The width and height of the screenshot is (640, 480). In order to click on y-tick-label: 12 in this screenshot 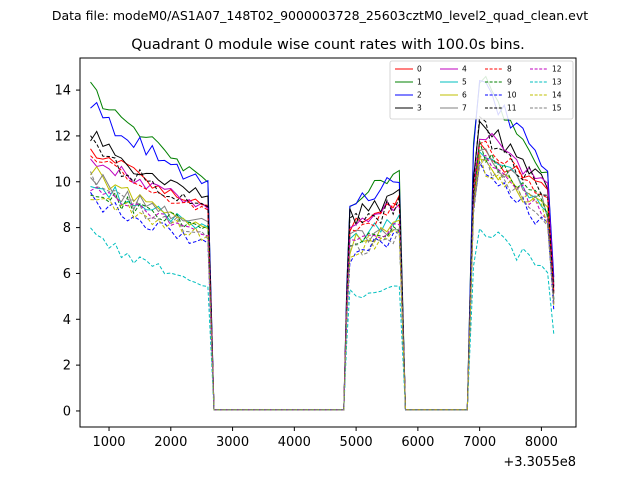, I will do `click(62, 136)`.